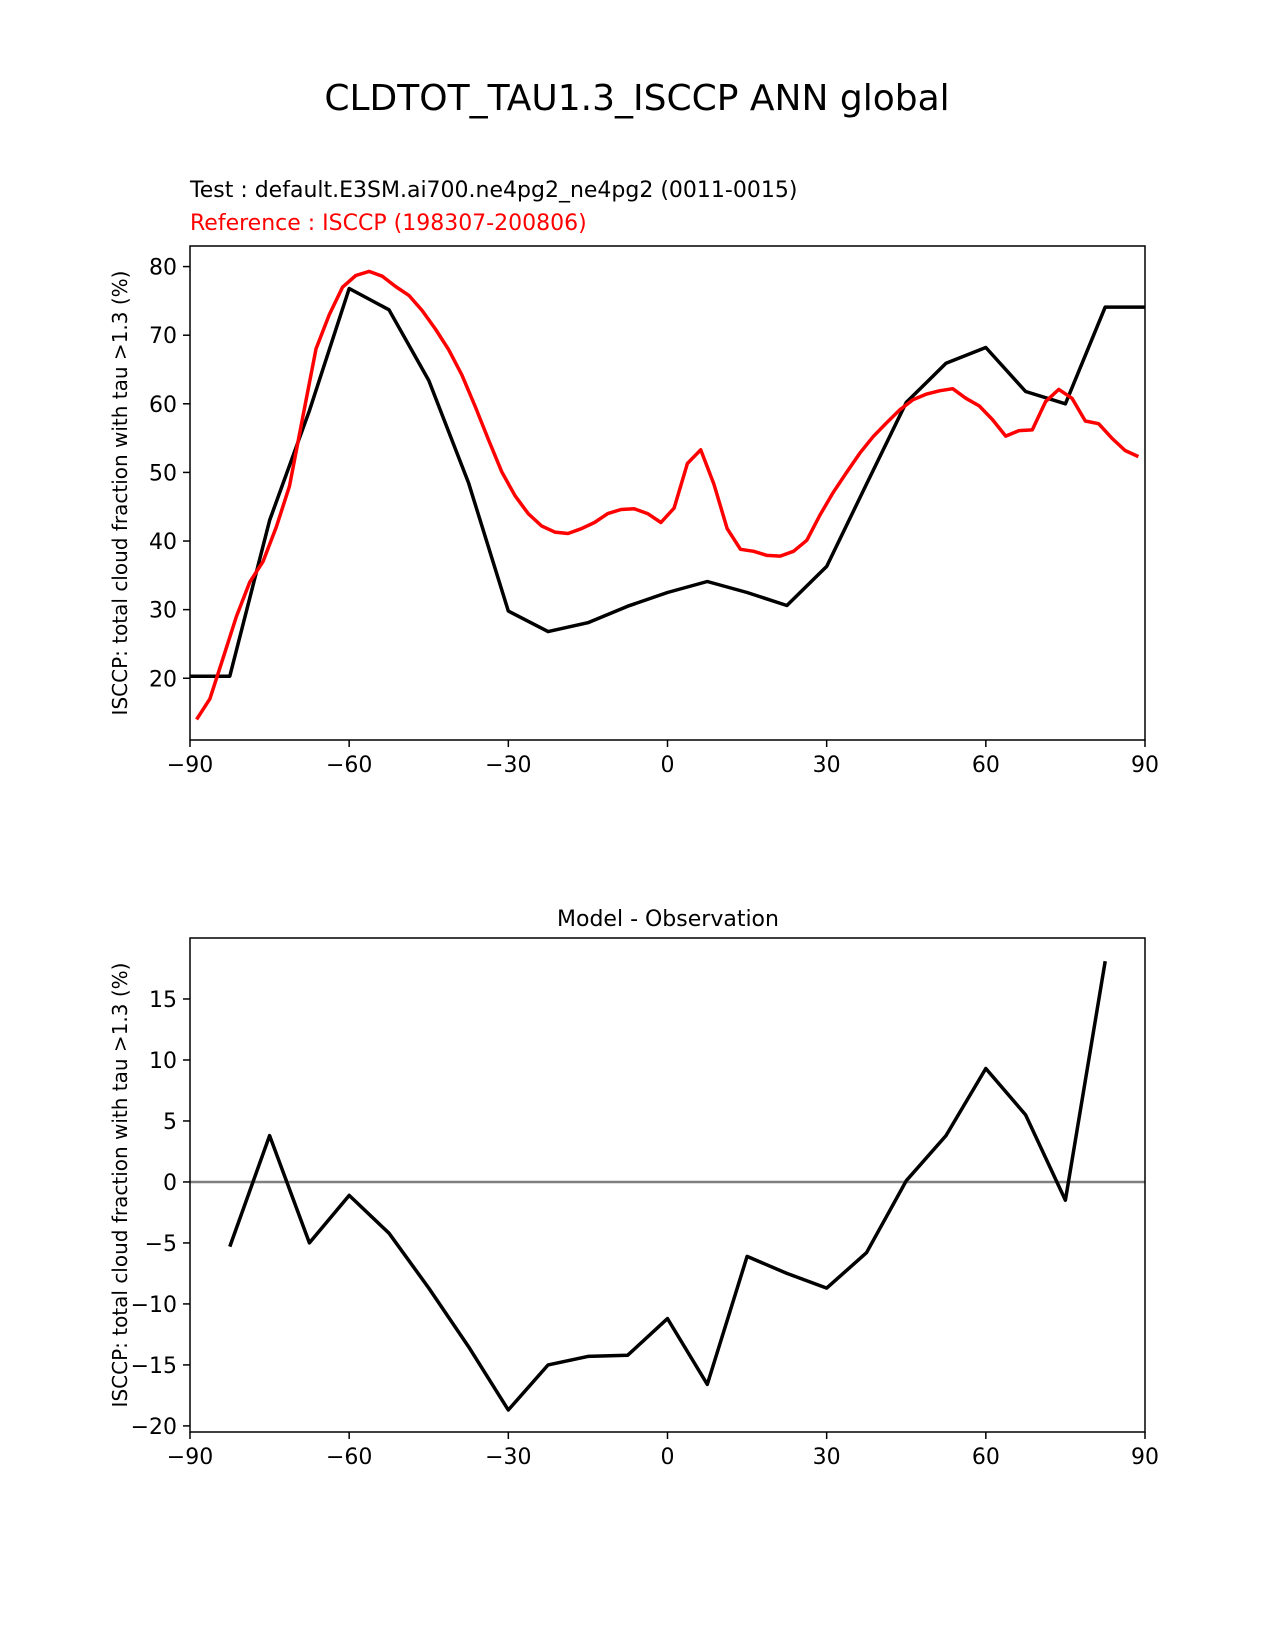  What do you see at coordinates (163, 336) in the screenshot?
I see `y-tick-label: 70` at bounding box center [163, 336].